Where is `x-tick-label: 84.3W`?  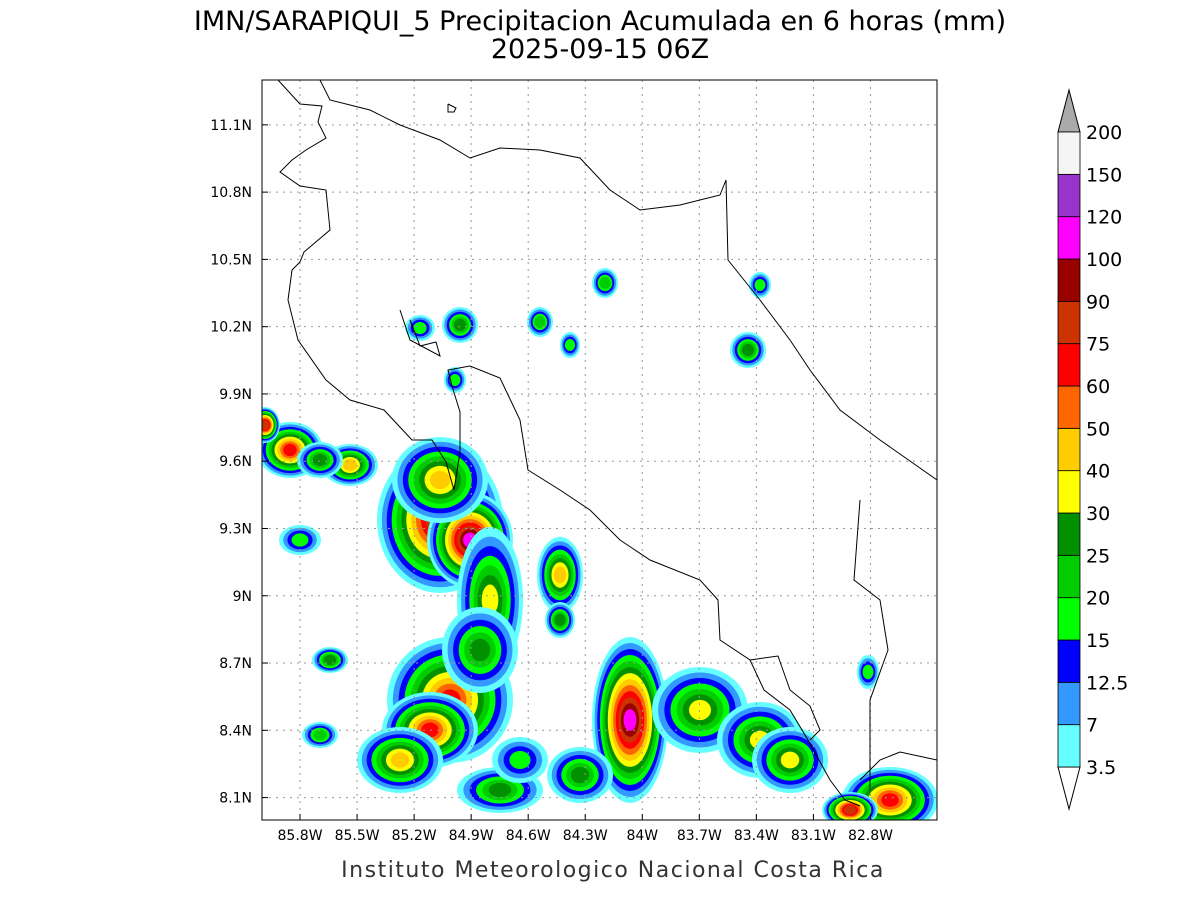
x-tick-label: 84.3W is located at coordinates (585, 836).